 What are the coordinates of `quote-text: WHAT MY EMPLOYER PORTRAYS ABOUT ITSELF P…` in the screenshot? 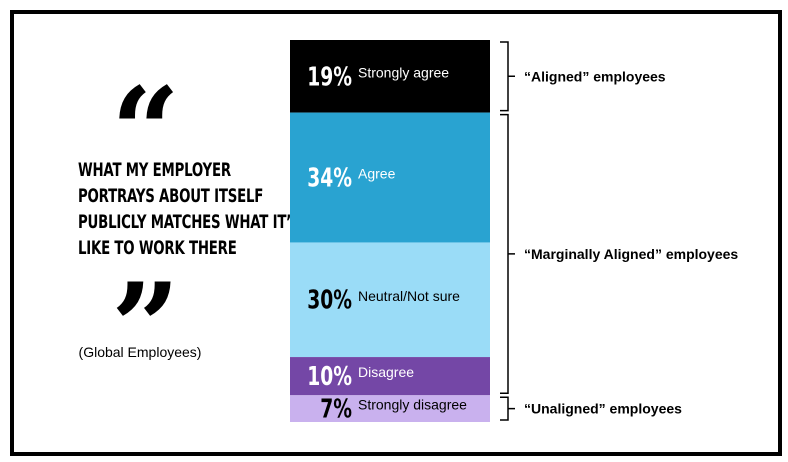 It's located at (189, 210).